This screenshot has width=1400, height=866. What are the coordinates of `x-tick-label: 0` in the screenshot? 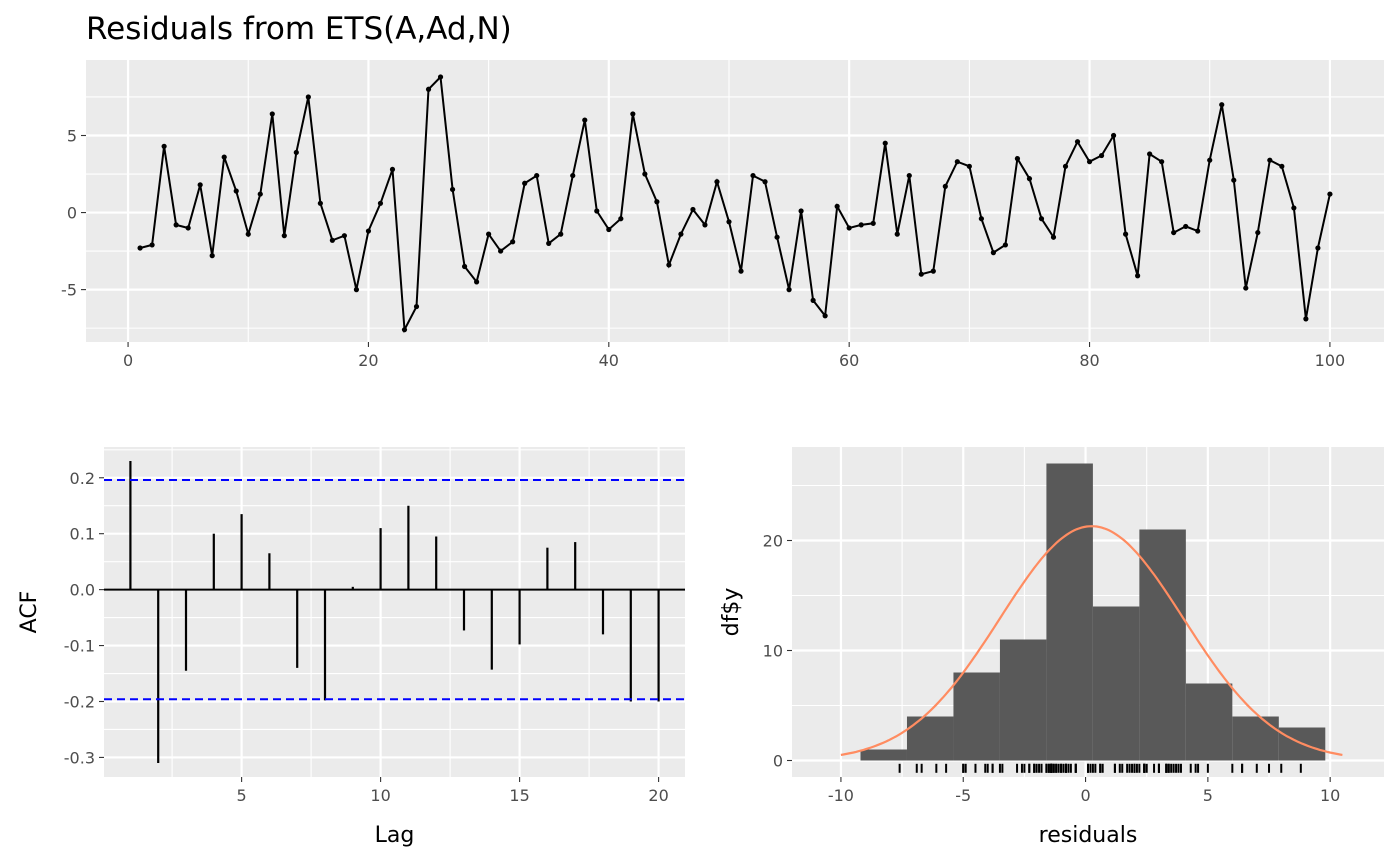 It's located at (128, 360).